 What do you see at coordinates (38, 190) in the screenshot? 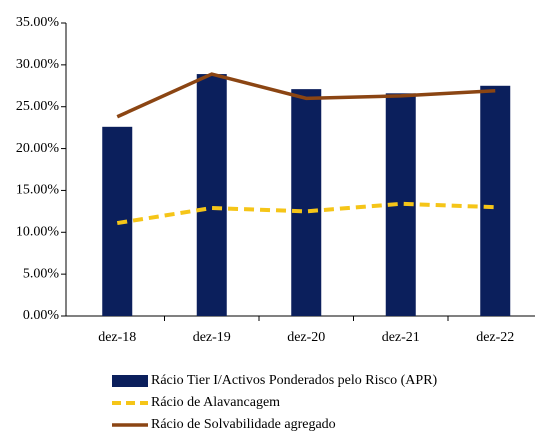
I see `y-tick-label: 15.00%` at bounding box center [38, 190].